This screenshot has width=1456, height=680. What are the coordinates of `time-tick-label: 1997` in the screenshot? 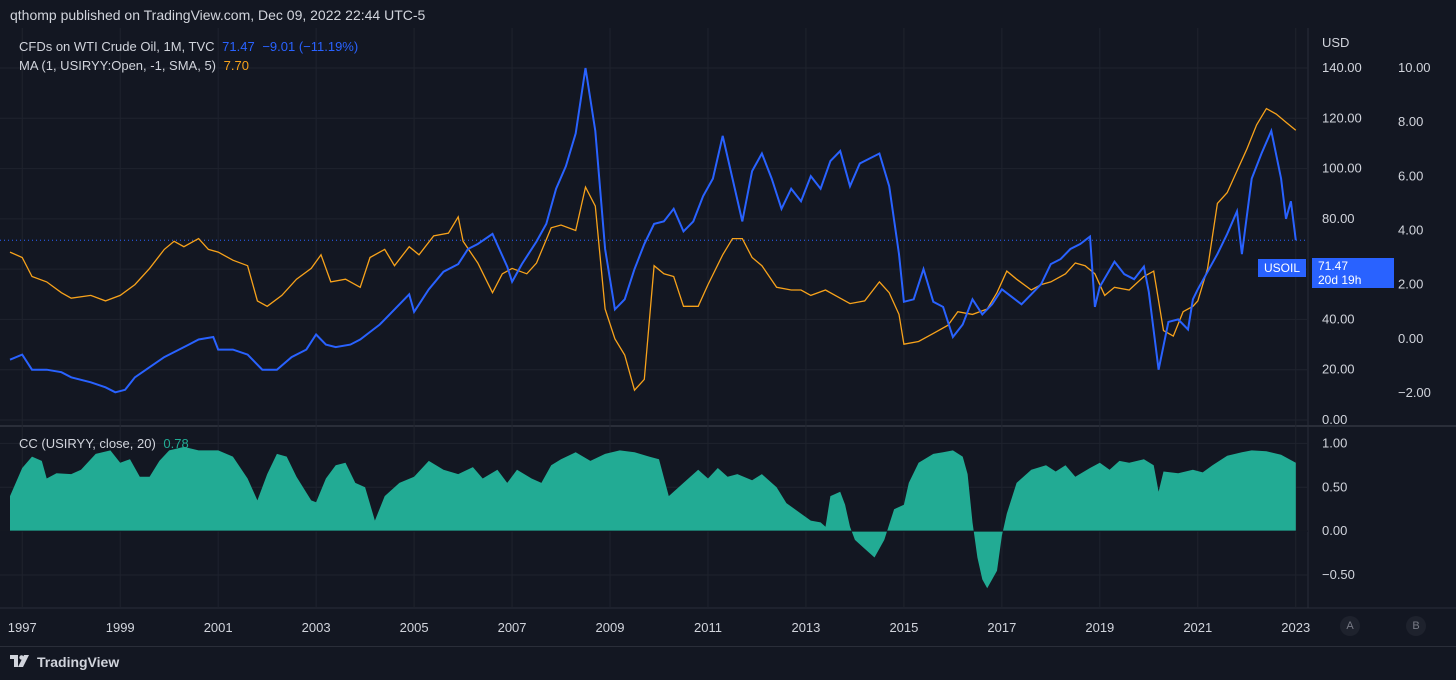 It's located at (22, 627).